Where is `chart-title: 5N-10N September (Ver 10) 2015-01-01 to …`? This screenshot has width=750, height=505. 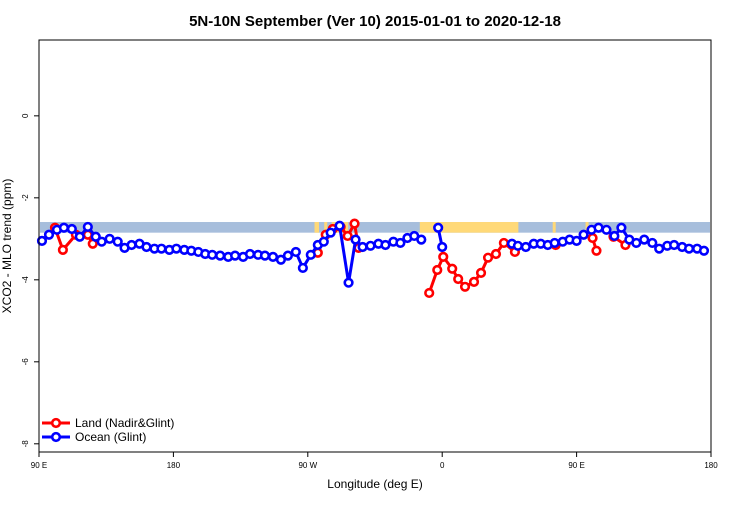 chart-title: 5N-10N September (Ver 10) 2015-01-01 to … is located at coordinates (375, 21).